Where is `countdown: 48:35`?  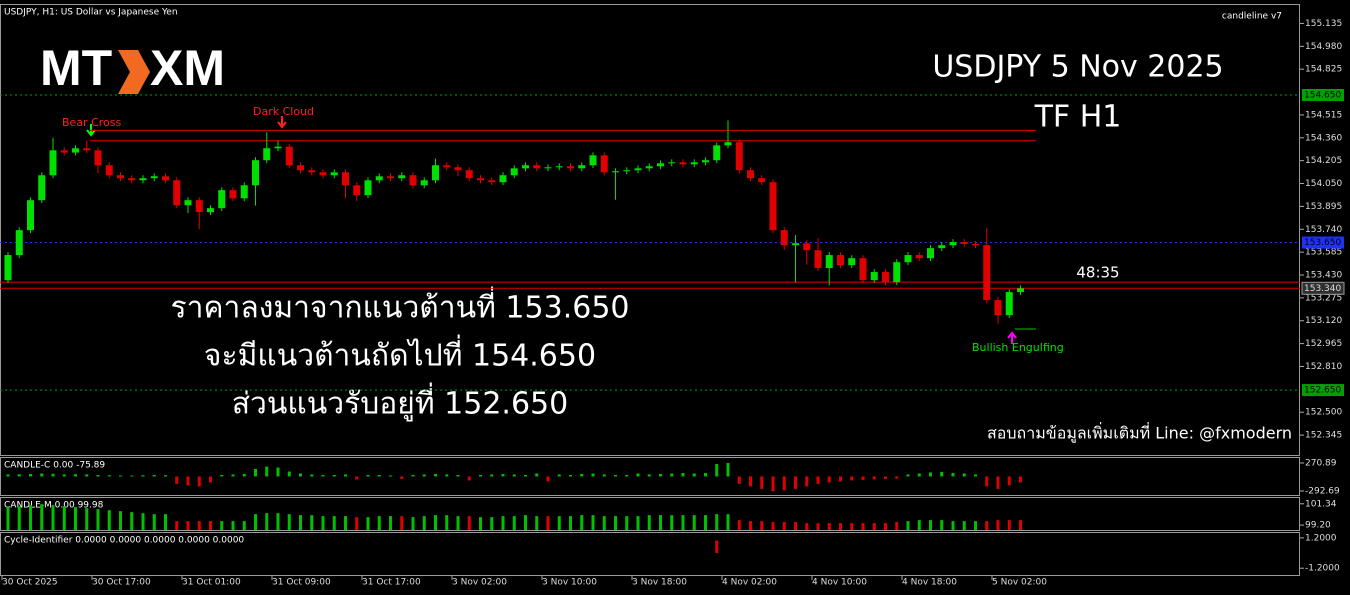 countdown: 48:35 is located at coordinates (1097, 273).